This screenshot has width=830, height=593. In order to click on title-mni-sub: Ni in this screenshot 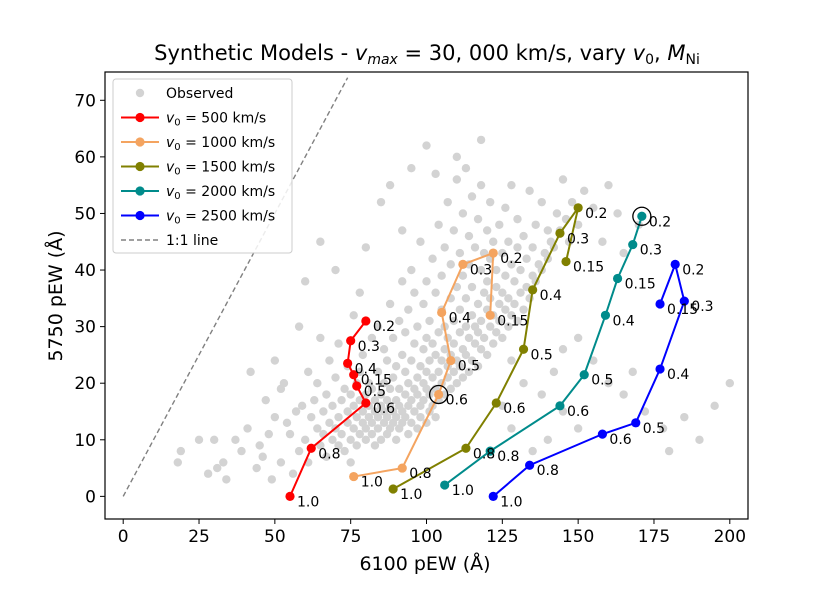, I will do `click(692, 60)`.